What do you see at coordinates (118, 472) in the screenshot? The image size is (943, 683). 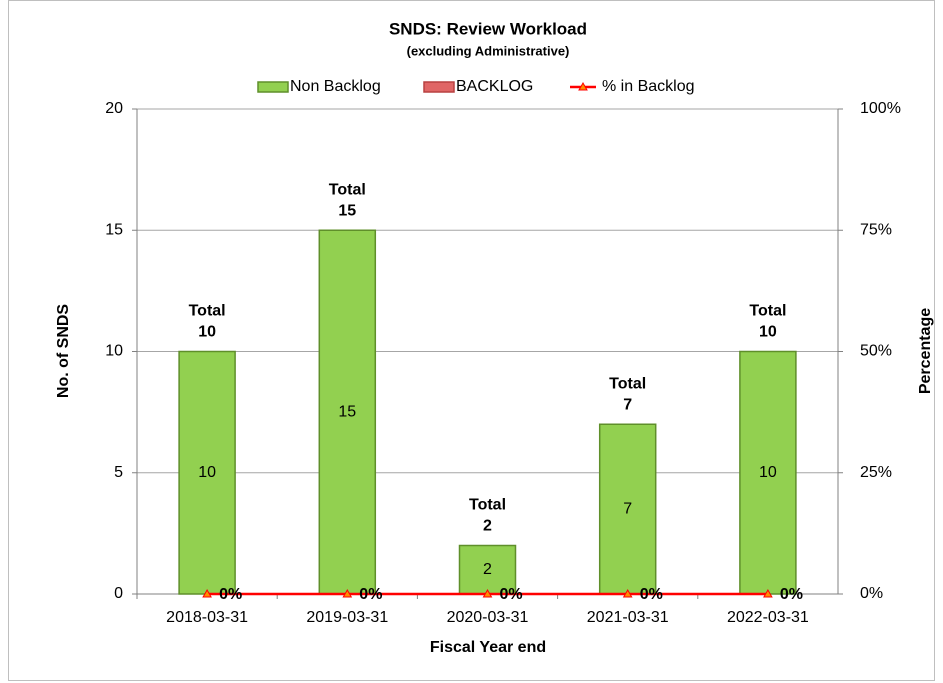 I see `y-tick-label: 5` at bounding box center [118, 472].